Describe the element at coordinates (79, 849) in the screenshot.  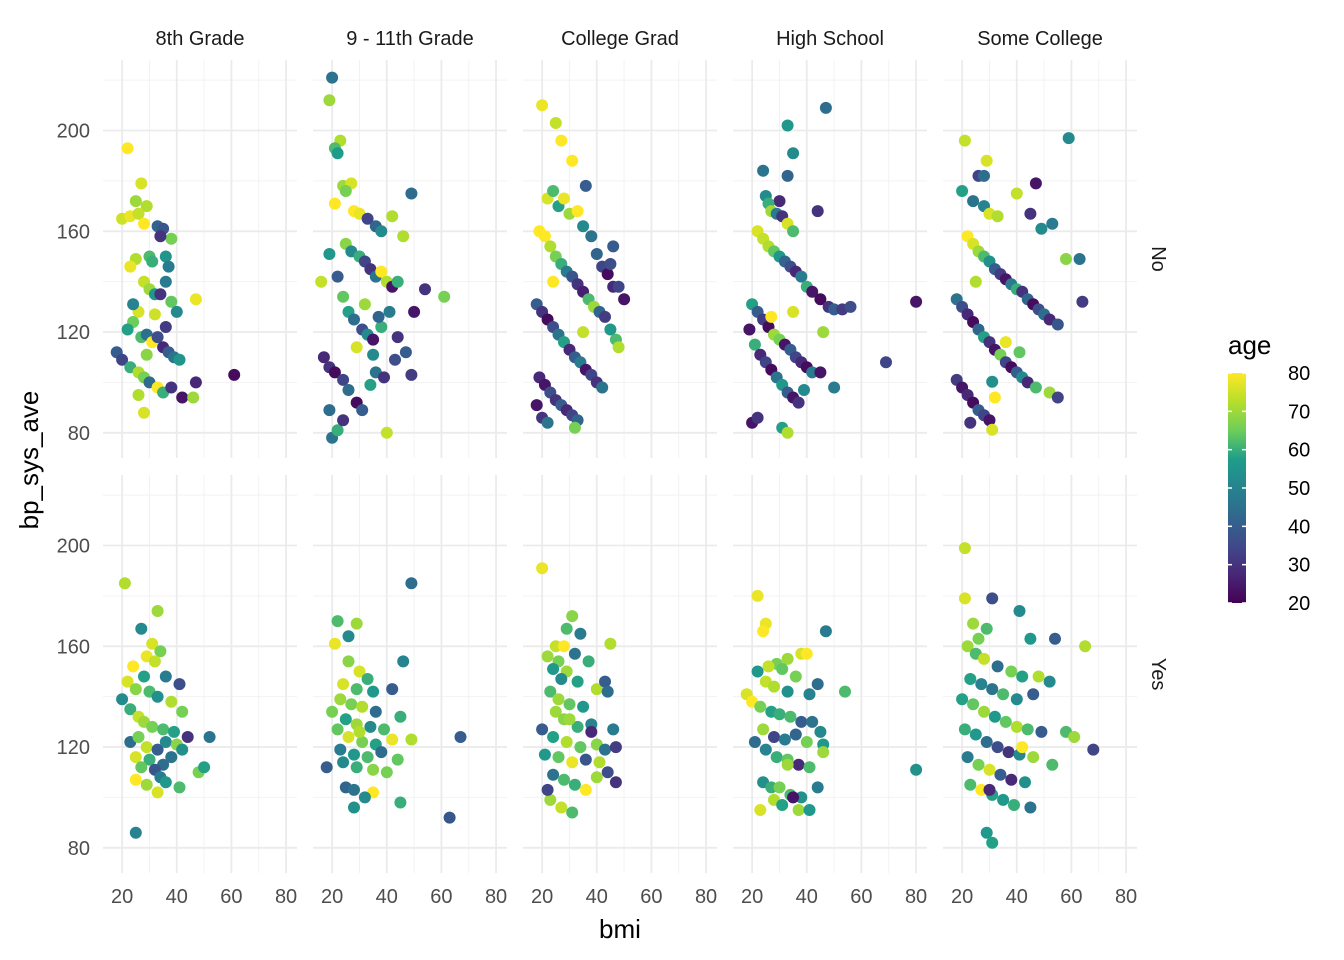
I see `y-tick-label: 80` at that location.